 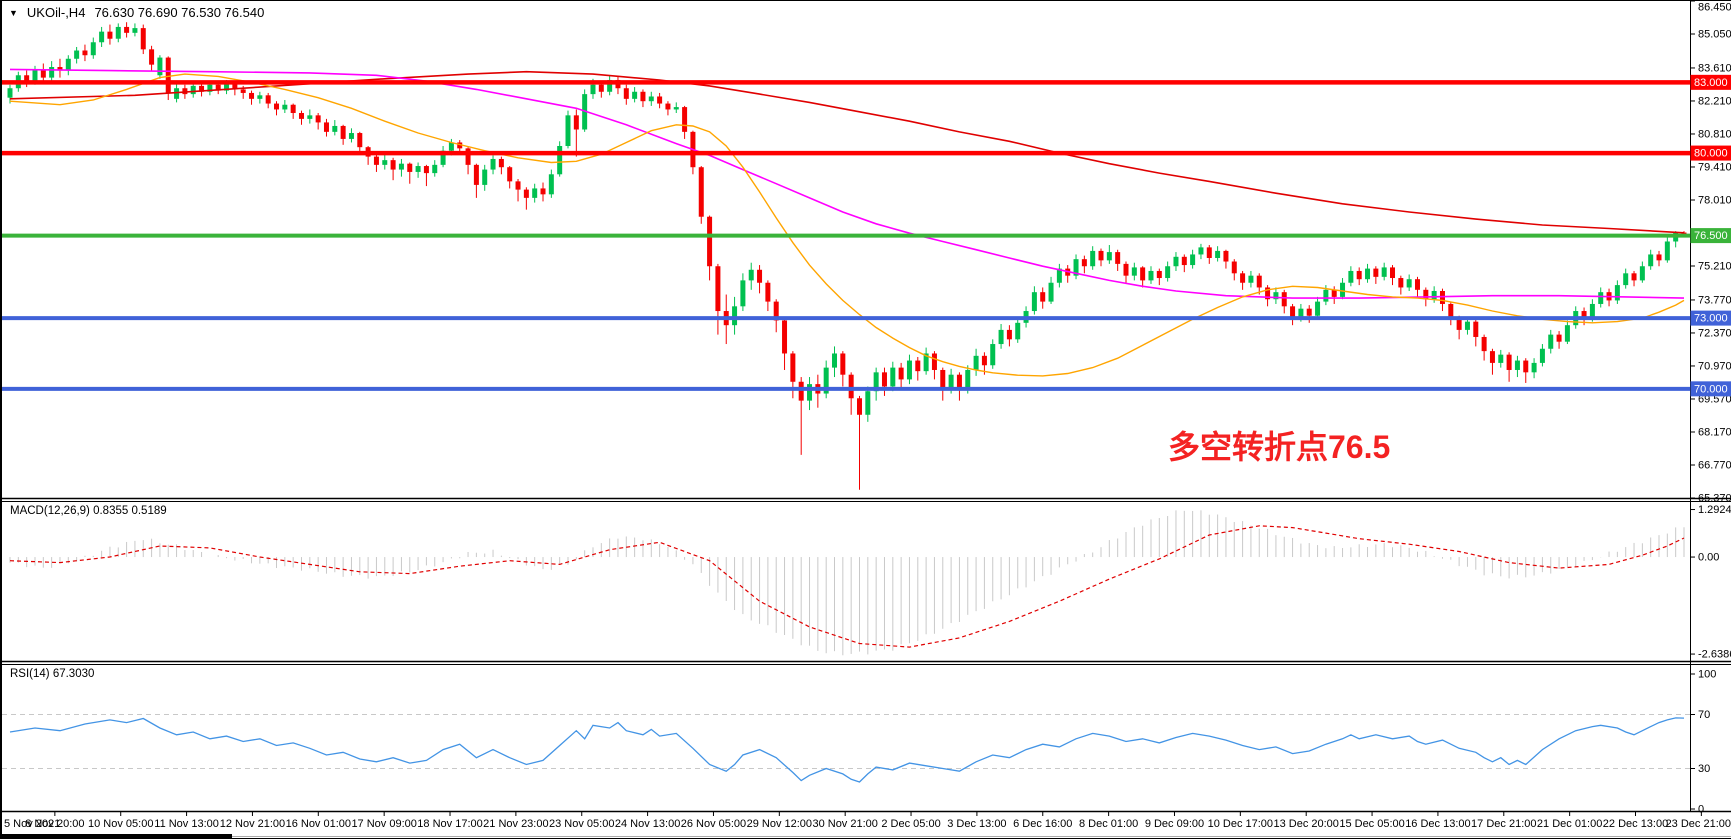 I want to click on svg-text: 0, so click(x=1701, y=810).